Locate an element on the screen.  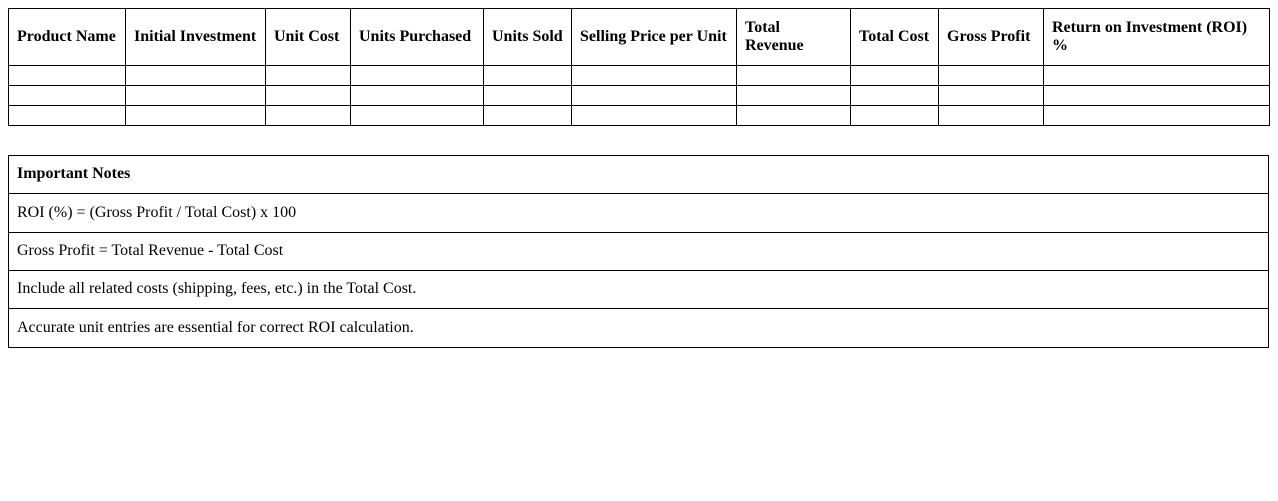
column-header-unit-cost: Unit Cost is located at coordinates (308, 37).